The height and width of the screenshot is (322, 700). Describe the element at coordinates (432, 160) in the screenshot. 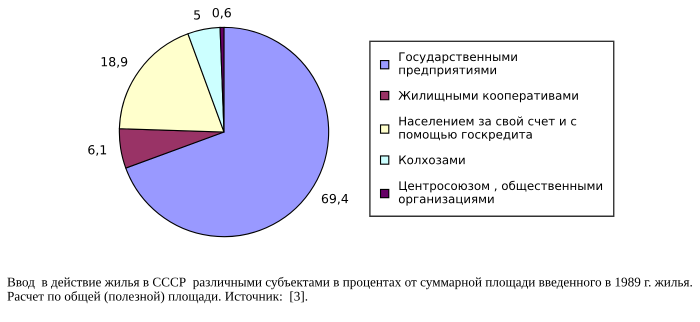

I see `legend-label: Колхозами` at that location.